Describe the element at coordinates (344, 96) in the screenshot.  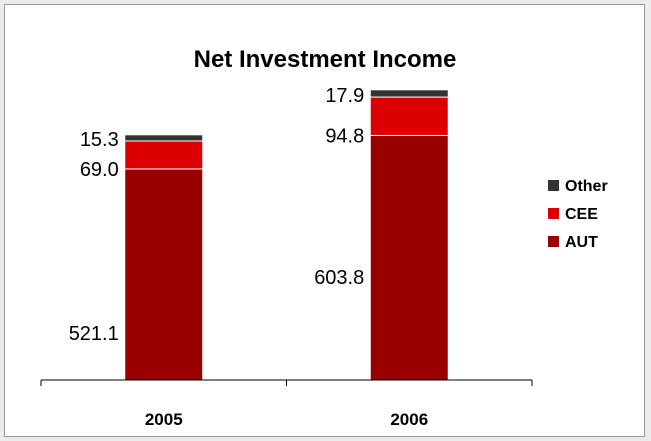
I see `data-label-other-2006: 17.9` at that location.